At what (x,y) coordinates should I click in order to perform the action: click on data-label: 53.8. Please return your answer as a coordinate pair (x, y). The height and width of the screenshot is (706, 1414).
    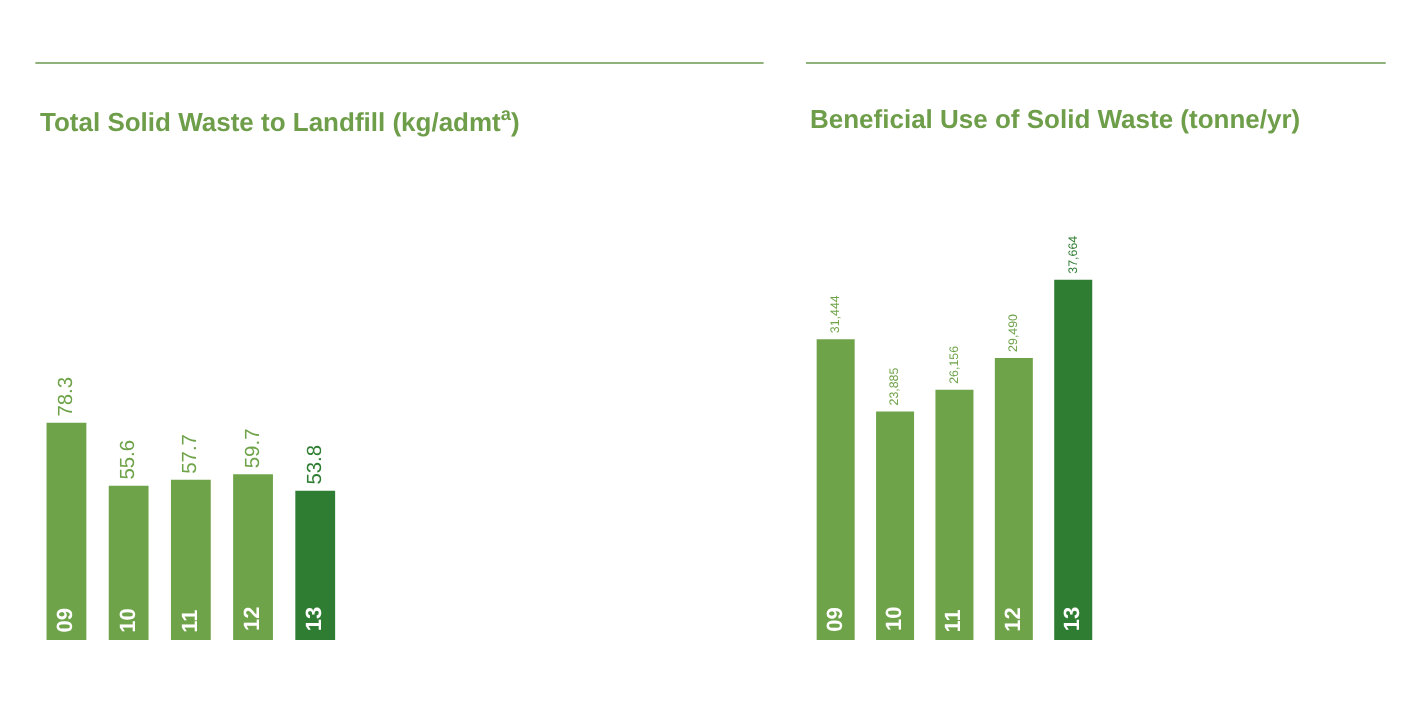
    Looking at the image, I should click on (315, 464).